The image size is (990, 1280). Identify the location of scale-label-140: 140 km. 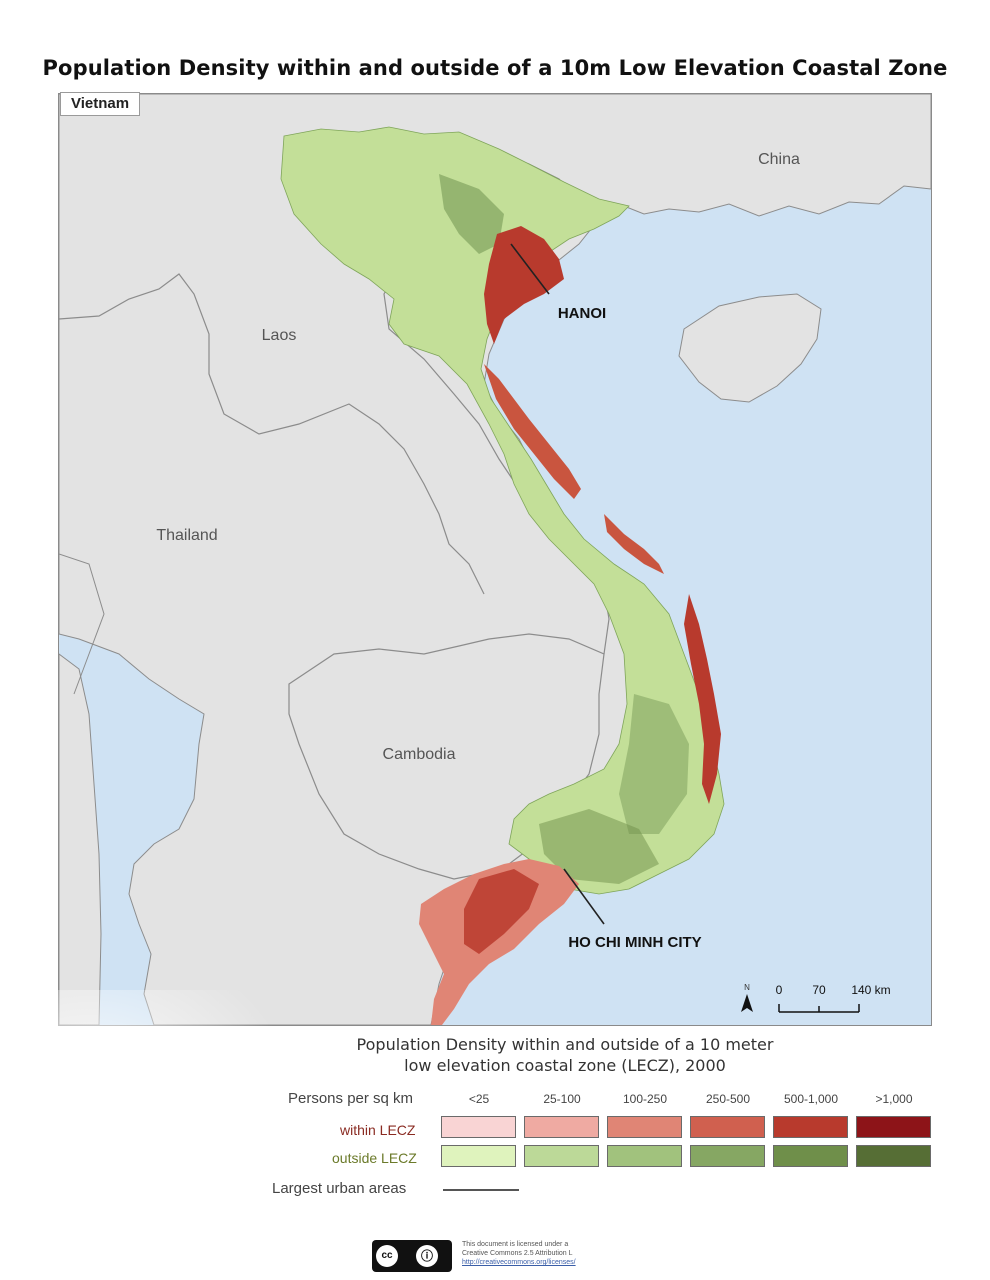
(870, 990).